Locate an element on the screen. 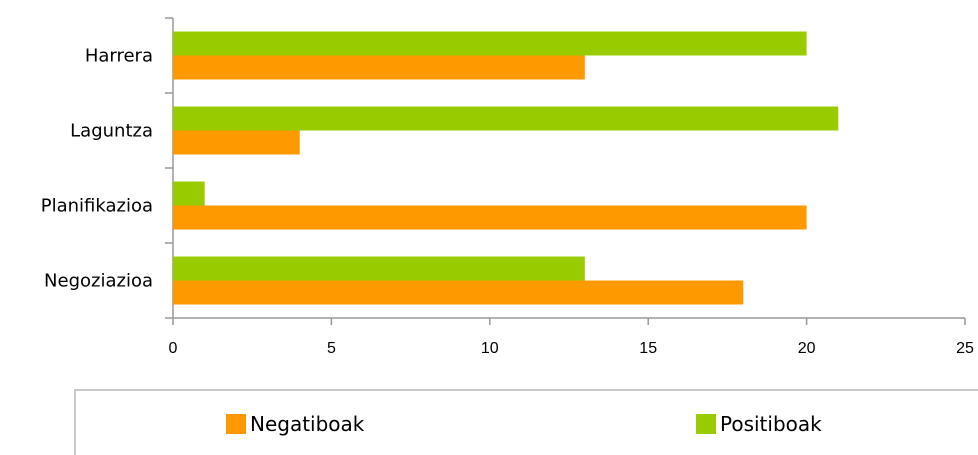  bar-positiboak-planifikazioa is located at coordinates (189, 193).